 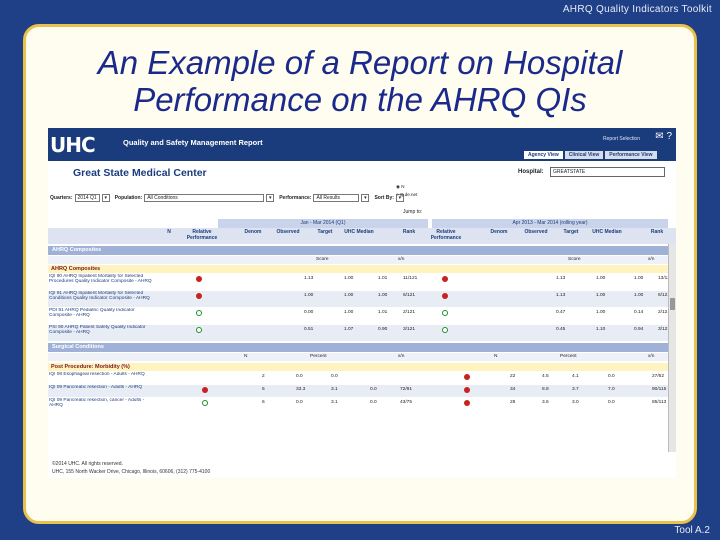 I want to click on sort-radio-denom: ○ Q.de.net, so click(x=407, y=194).